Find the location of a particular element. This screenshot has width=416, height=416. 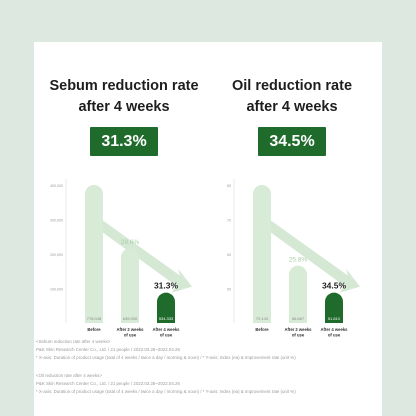

y-tick-label: 50 is located at coordinates (229, 290).